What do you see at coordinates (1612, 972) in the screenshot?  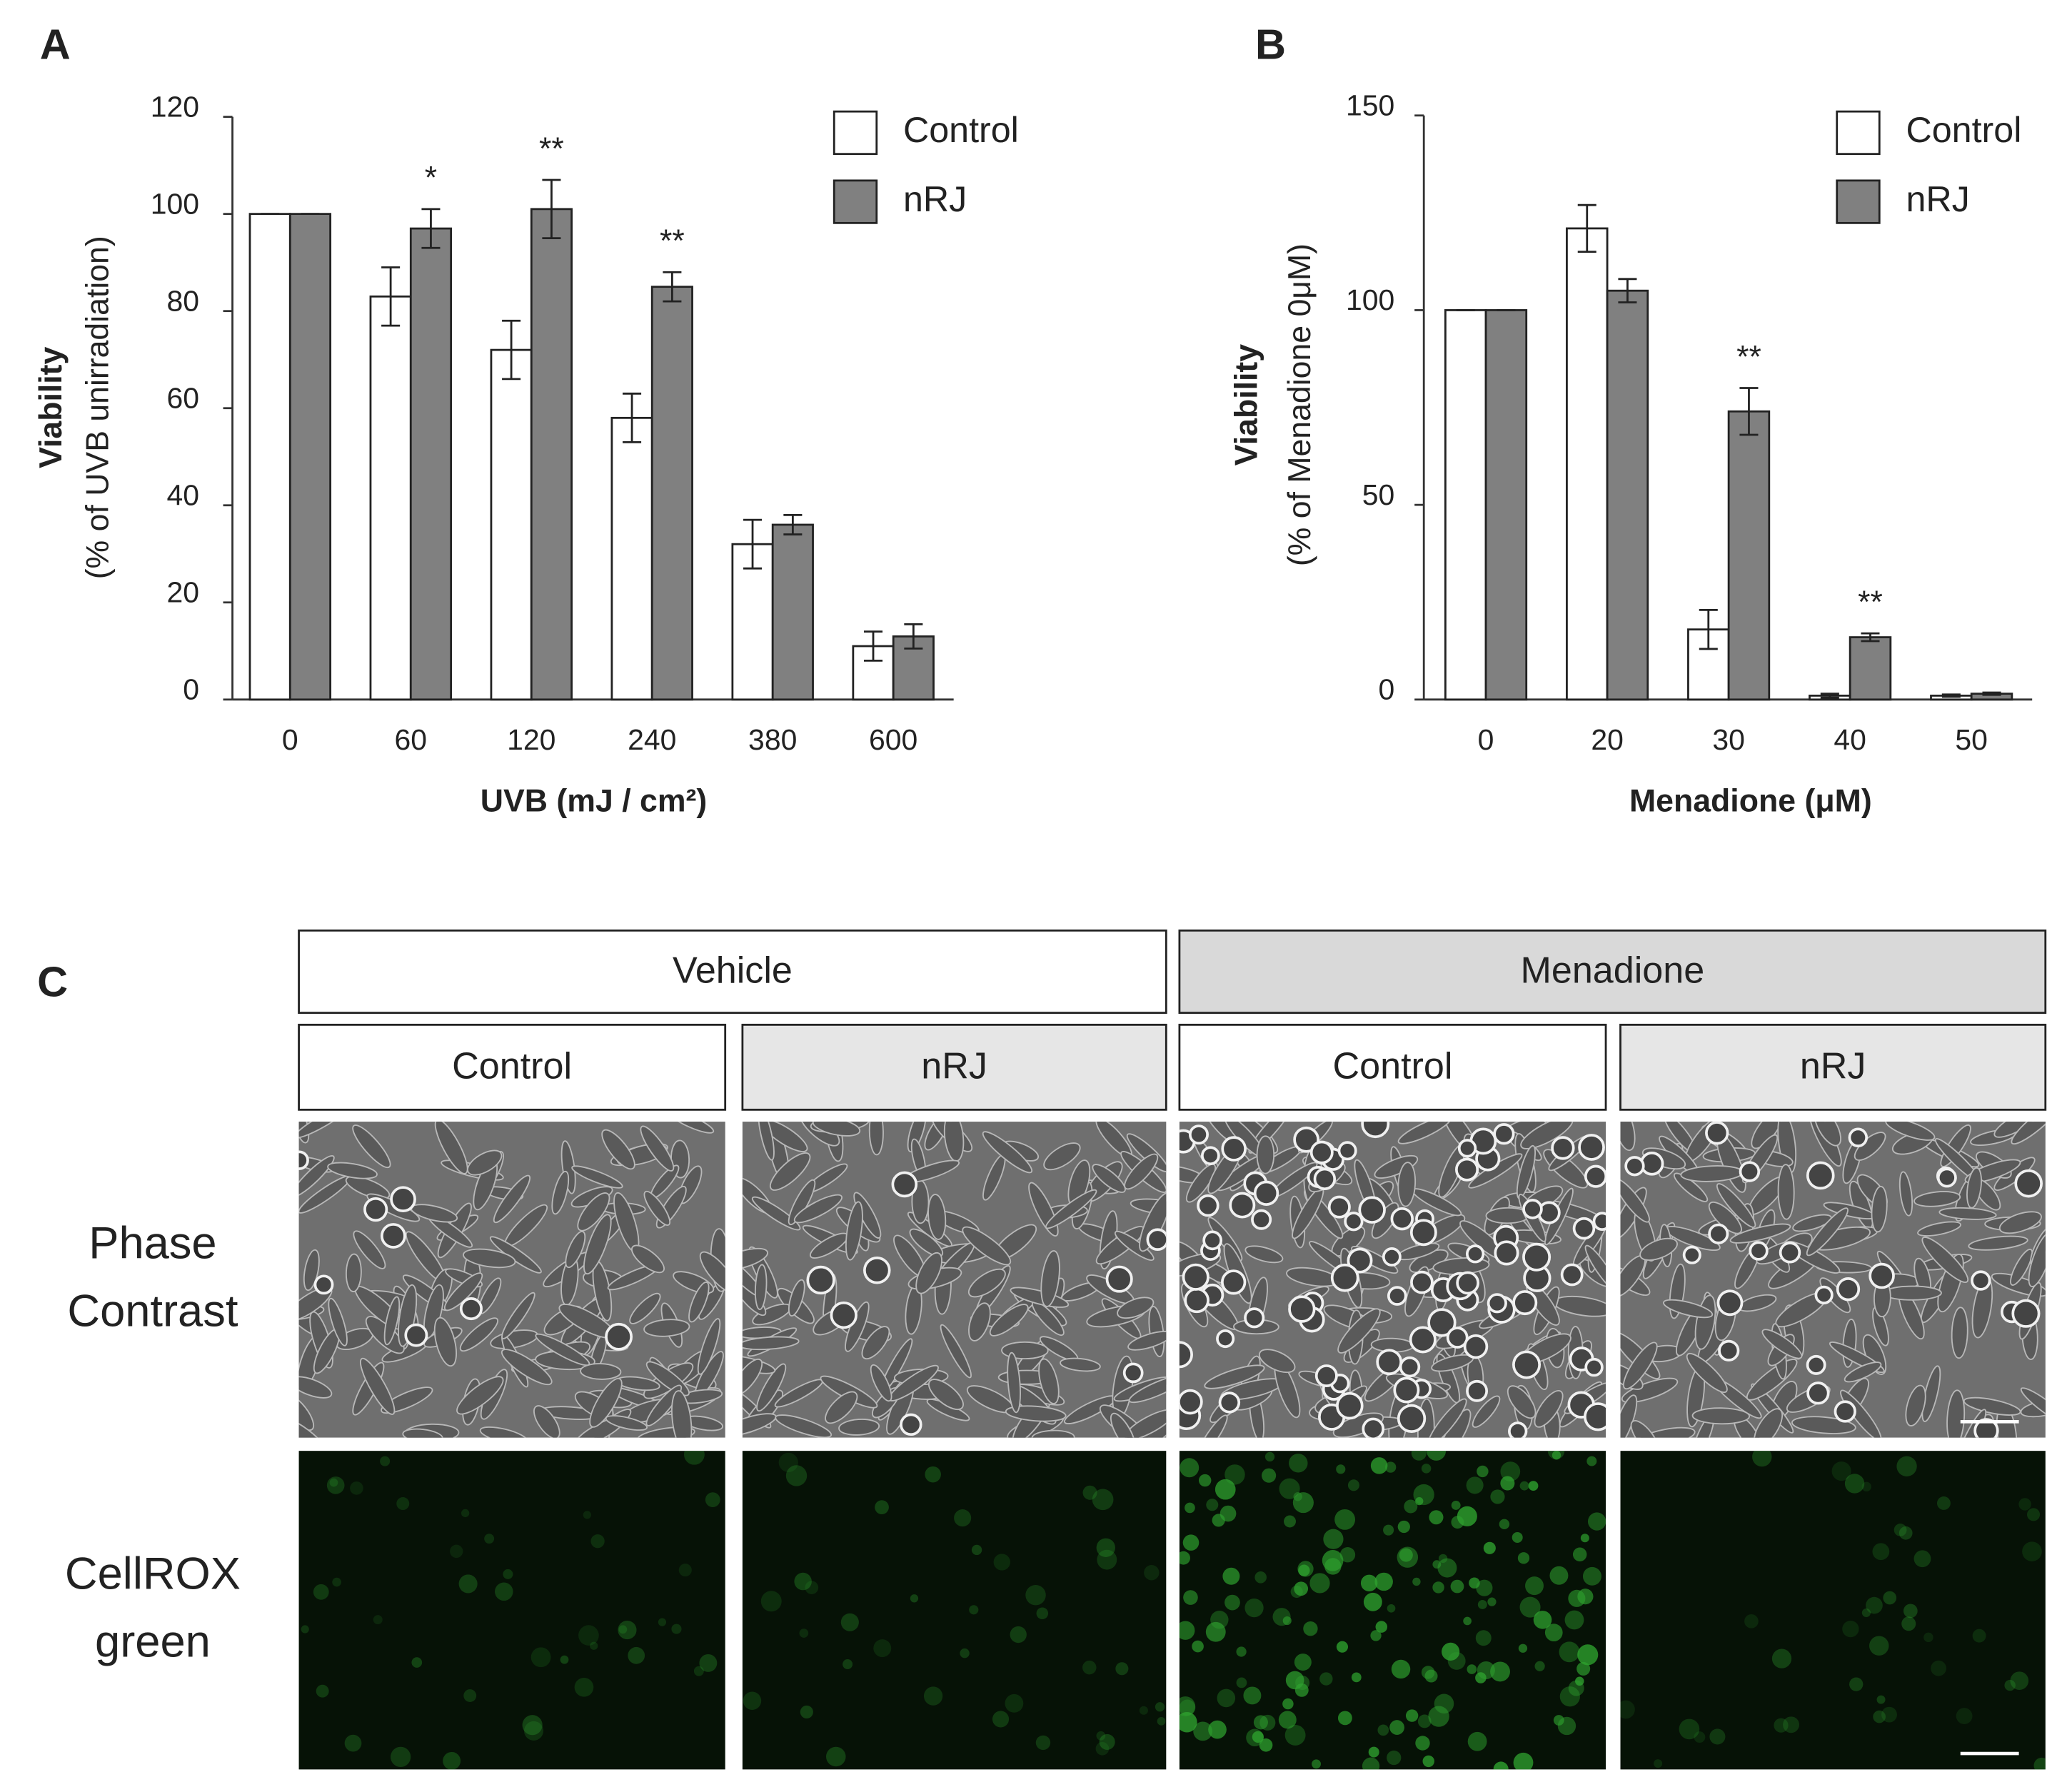 I see `group-header` at bounding box center [1612, 972].